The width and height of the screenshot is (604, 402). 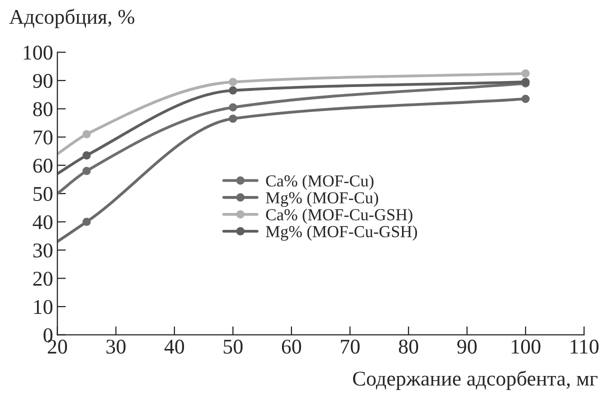 I want to click on x-tick-label: 30, so click(x=116, y=347).